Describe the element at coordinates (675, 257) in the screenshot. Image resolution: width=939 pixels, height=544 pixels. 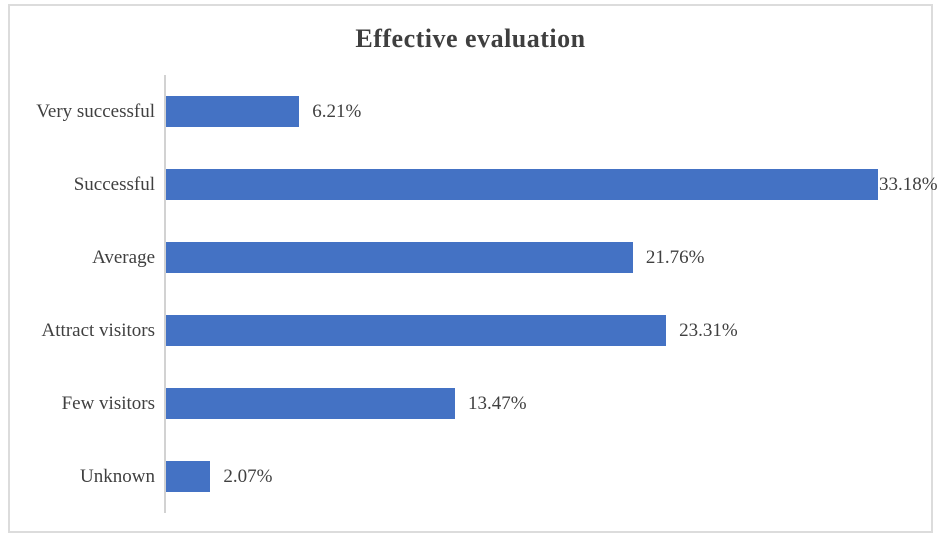
I see `value-label: 21.76%` at that location.